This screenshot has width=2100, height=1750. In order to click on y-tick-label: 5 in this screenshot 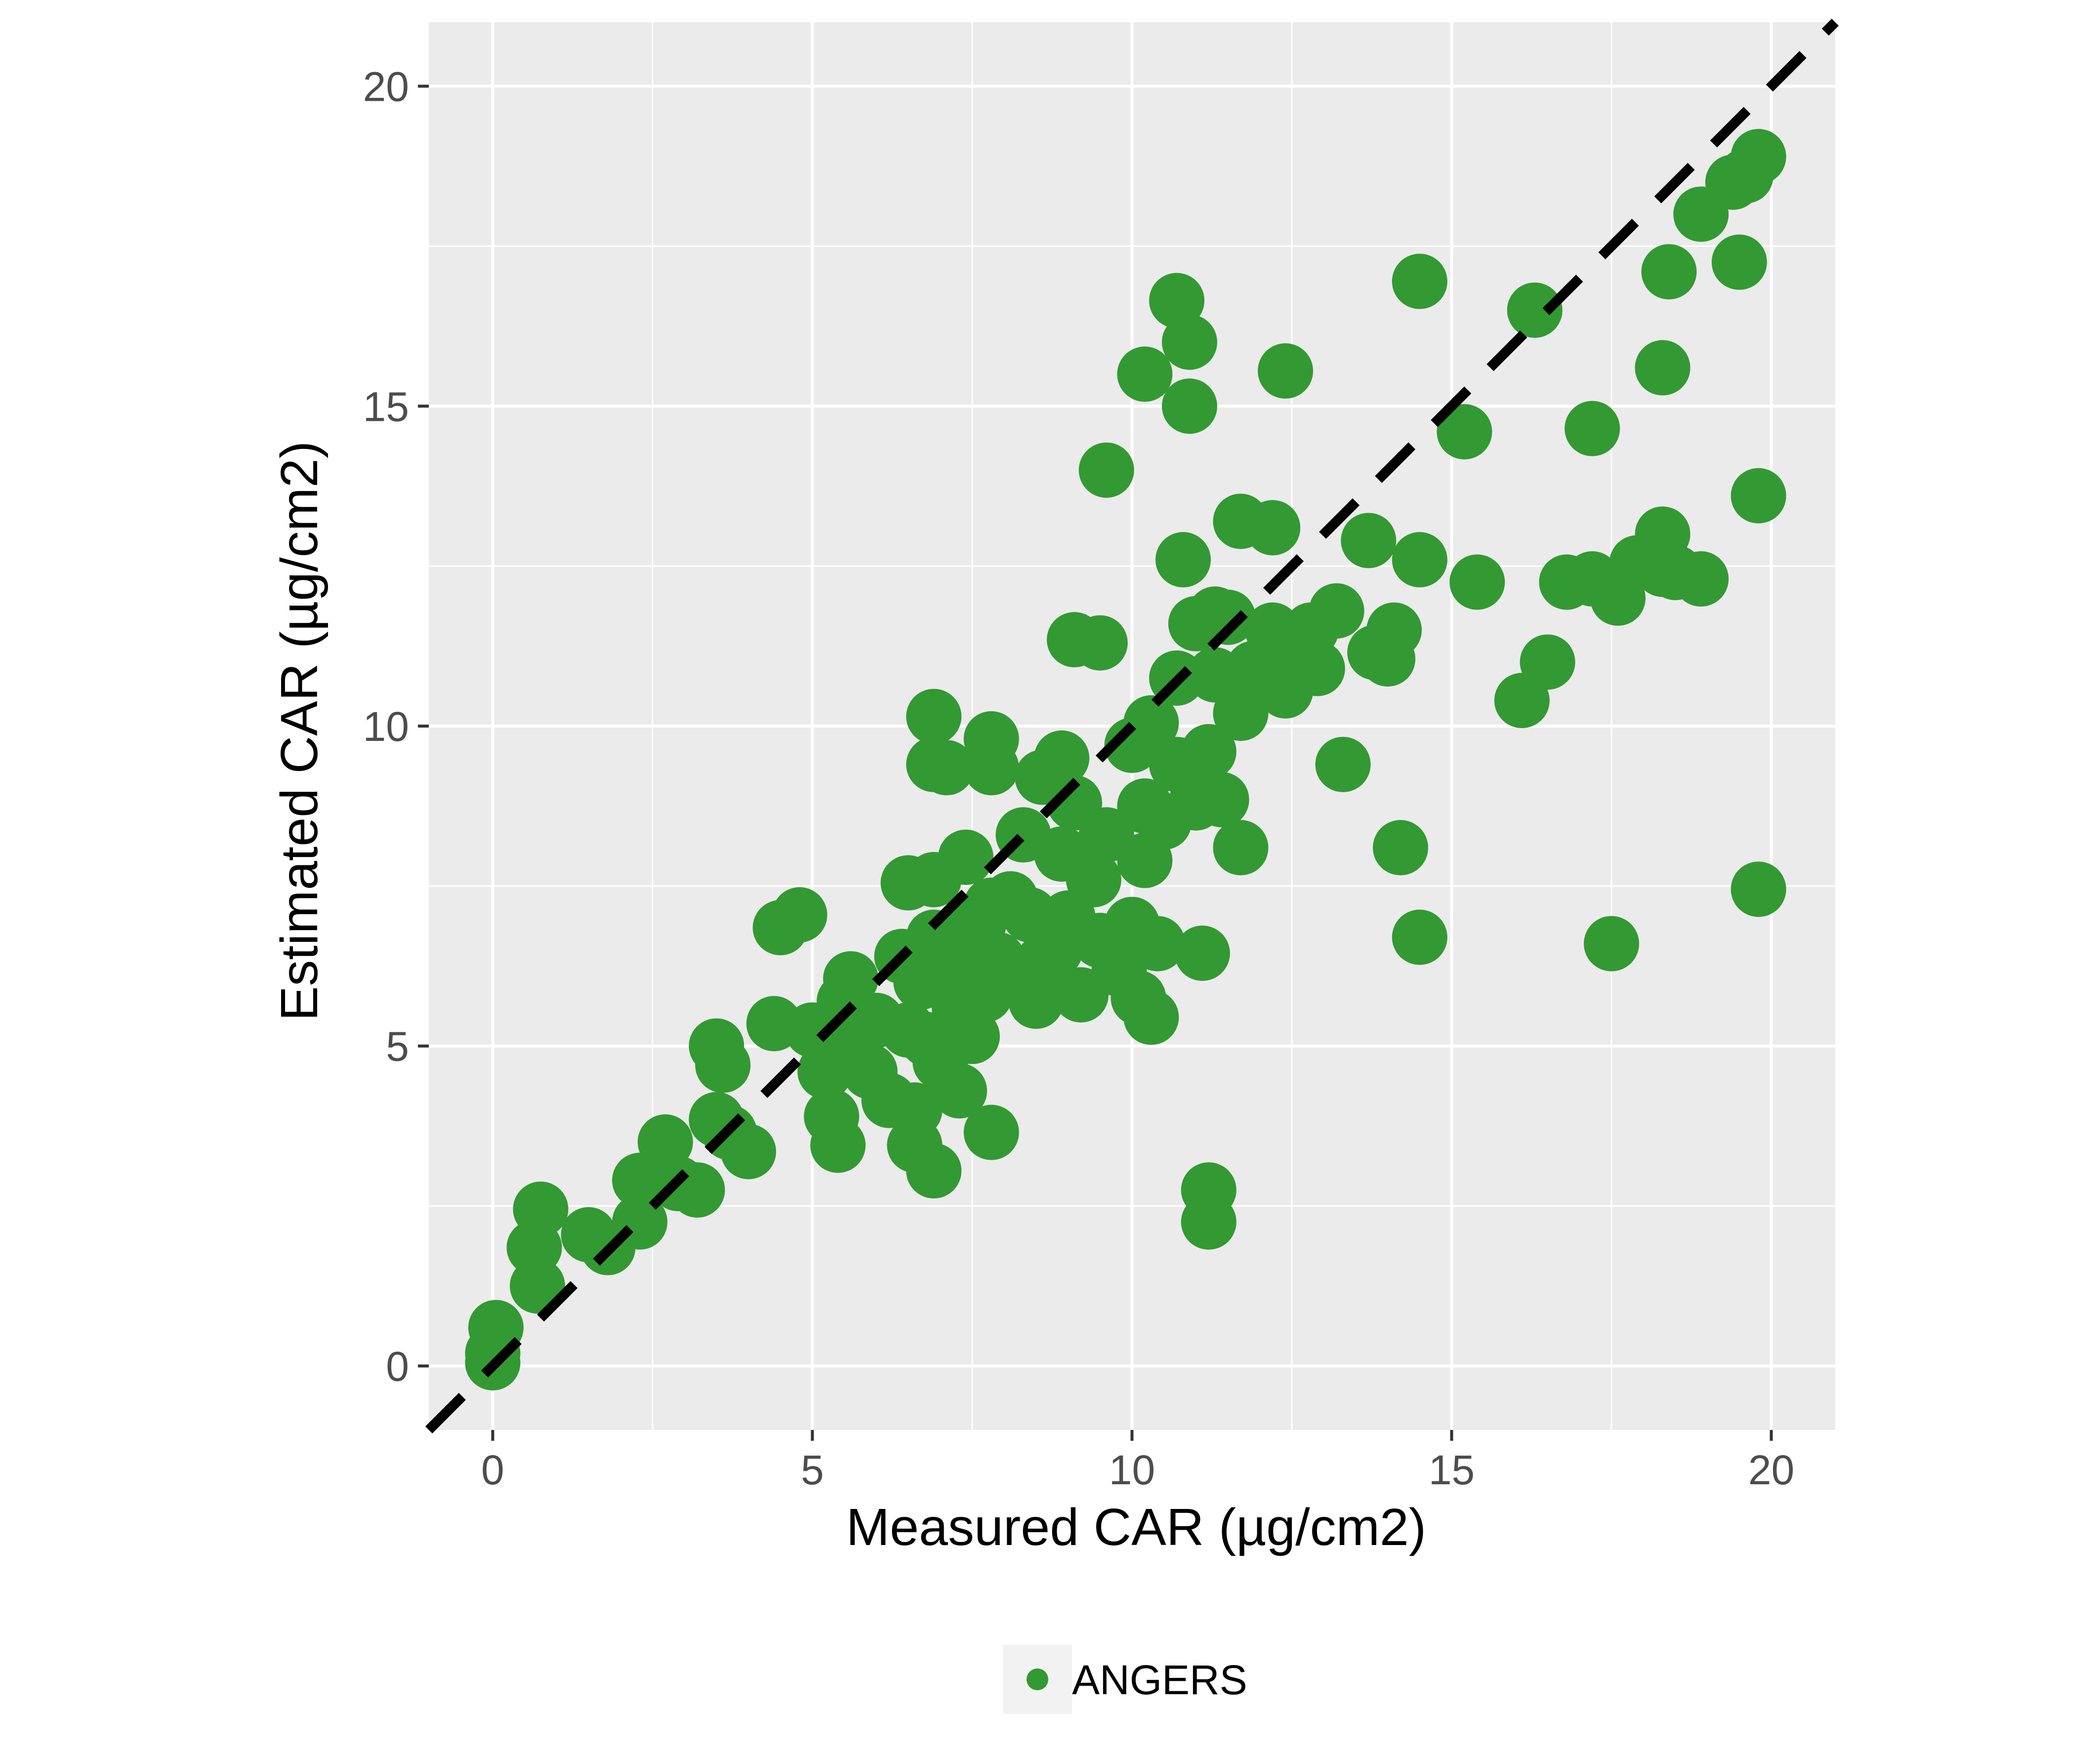, I will do `click(398, 1046)`.